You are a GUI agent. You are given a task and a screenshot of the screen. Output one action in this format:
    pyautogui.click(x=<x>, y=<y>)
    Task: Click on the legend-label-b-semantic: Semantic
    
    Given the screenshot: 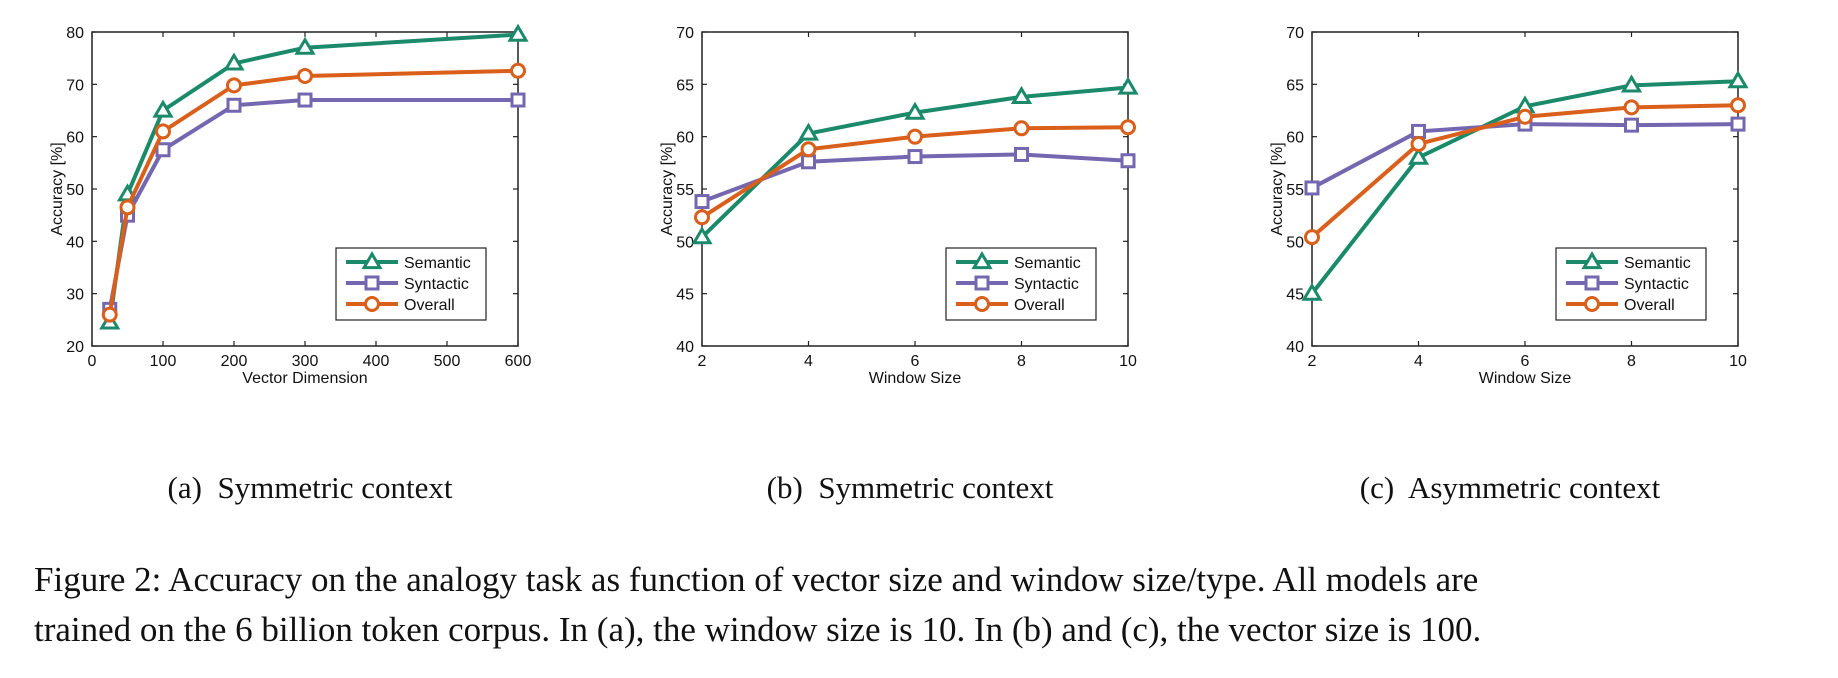 What is the action you would take?
    pyautogui.click(x=1047, y=263)
    